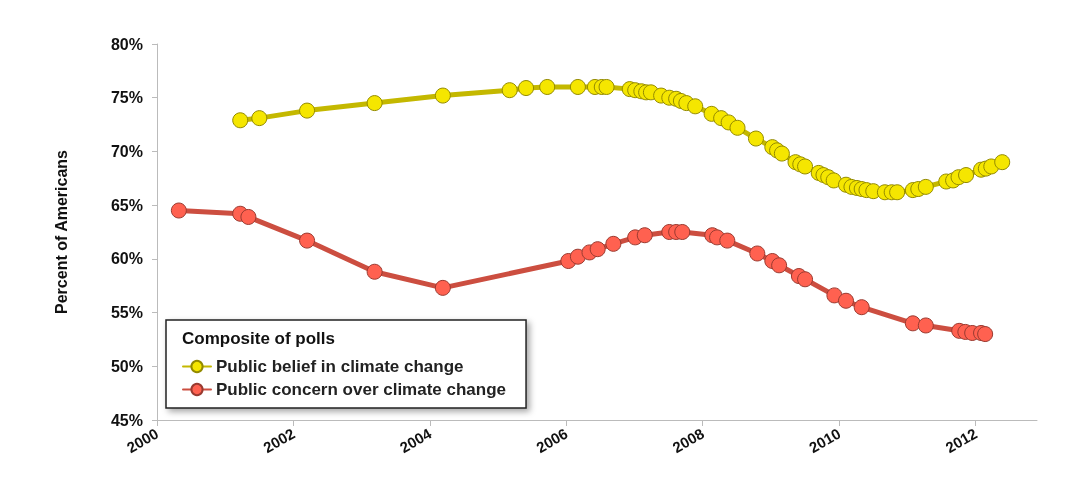  What do you see at coordinates (126, 44) in the screenshot?
I see `y-tick-label: 80%` at bounding box center [126, 44].